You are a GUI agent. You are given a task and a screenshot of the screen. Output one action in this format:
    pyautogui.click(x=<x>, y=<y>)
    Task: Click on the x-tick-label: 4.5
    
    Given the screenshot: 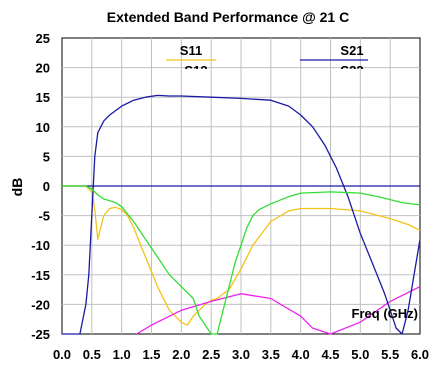 What is the action you would take?
    pyautogui.click(x=330, y=354)
    